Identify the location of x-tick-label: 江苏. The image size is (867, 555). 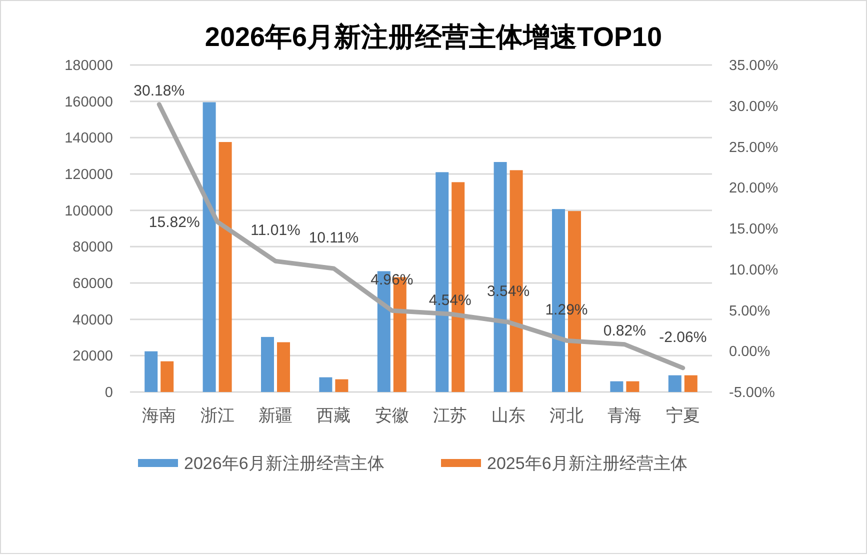
(450, 415).